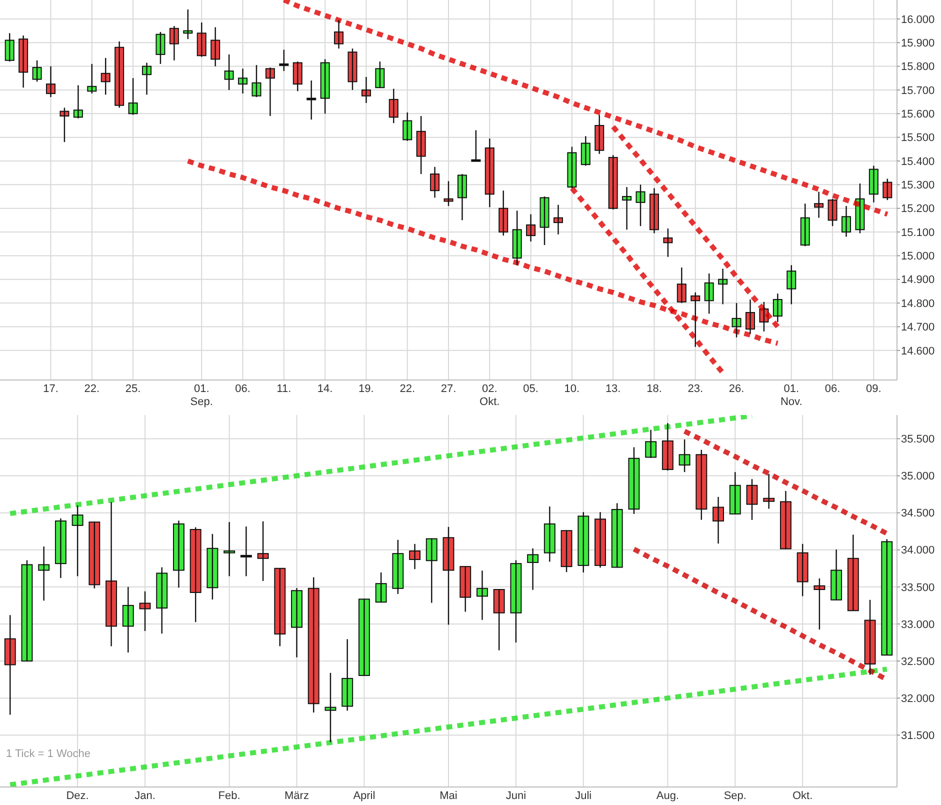 This screenshot has height=805, width=941. Describe the element at coordinates (918, 588) in the screenshot. I see `y-tick-label: 33.500` at that location.